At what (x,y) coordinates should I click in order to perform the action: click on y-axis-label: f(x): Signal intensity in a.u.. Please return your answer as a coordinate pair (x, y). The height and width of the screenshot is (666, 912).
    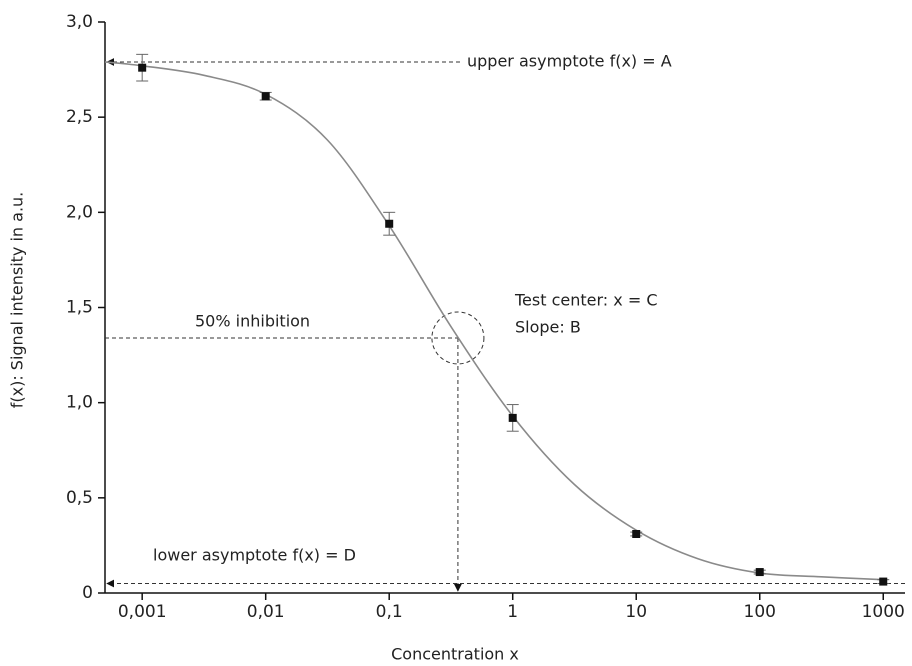
    Looking at the image, I should click on (17, 300).